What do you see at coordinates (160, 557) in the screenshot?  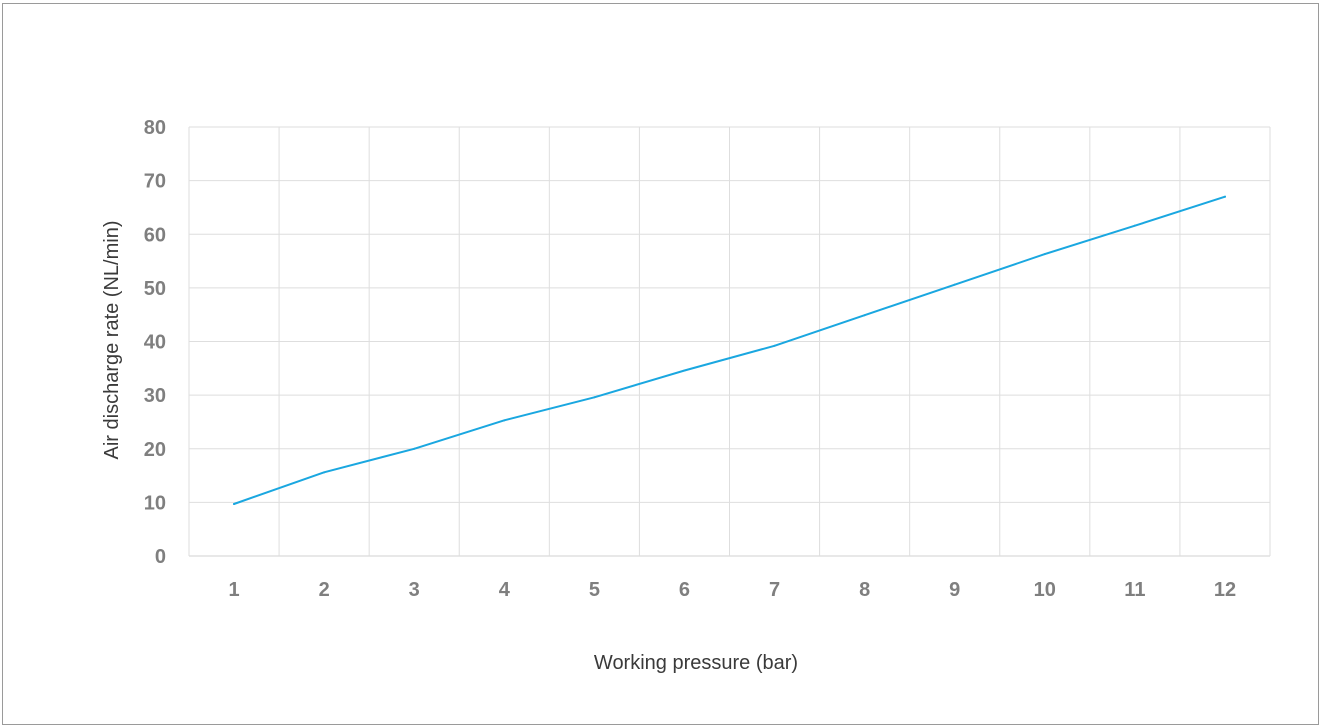 I see `y-tick-label: 0` at bounding box center [160, 557].